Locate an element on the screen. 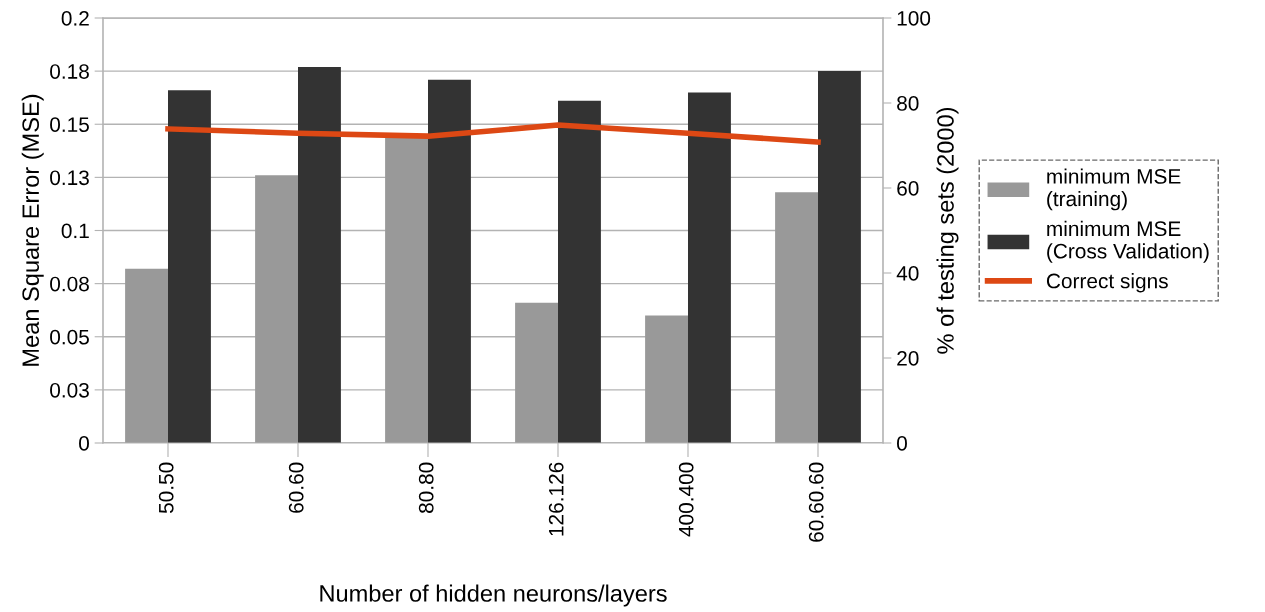  y2-tick-label: 100 is located at coordinates (914, 18).